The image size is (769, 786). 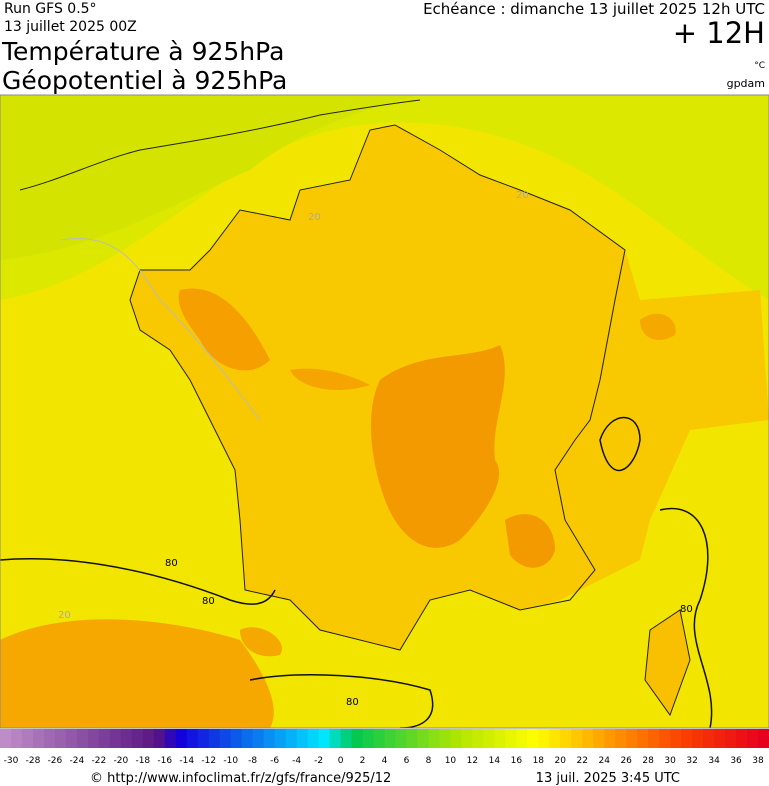 I want to click on colorbar-label: 28, so click(x=648, y=761).